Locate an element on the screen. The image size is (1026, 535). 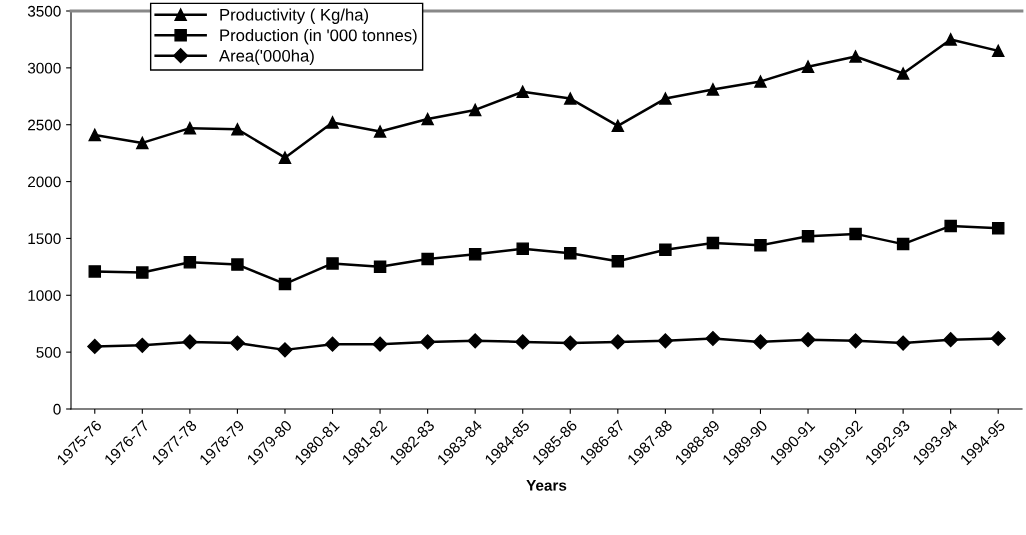
legend-label: Production (in '000 tonnes) is located at coordinates (318, 36).